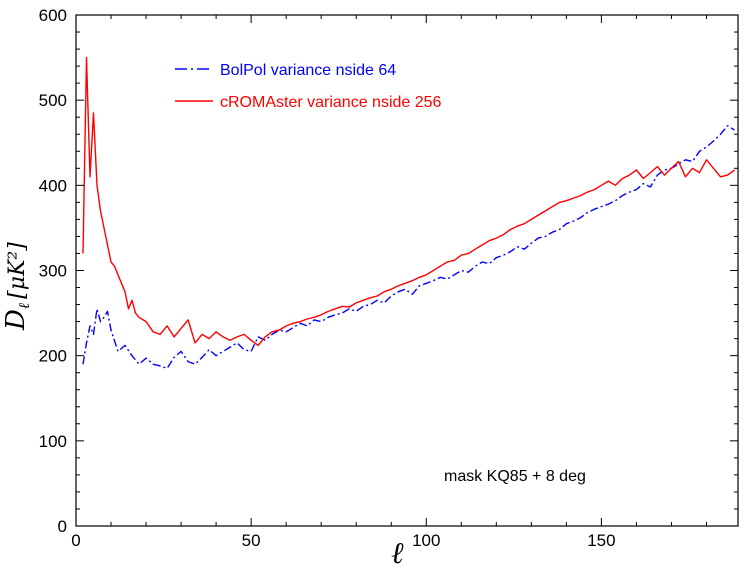 The height and width of the screenshot is (572, 749). Describe the element at coordinates (53, 271) in the screenshot. I see `y-tick-label: 300` at that location.